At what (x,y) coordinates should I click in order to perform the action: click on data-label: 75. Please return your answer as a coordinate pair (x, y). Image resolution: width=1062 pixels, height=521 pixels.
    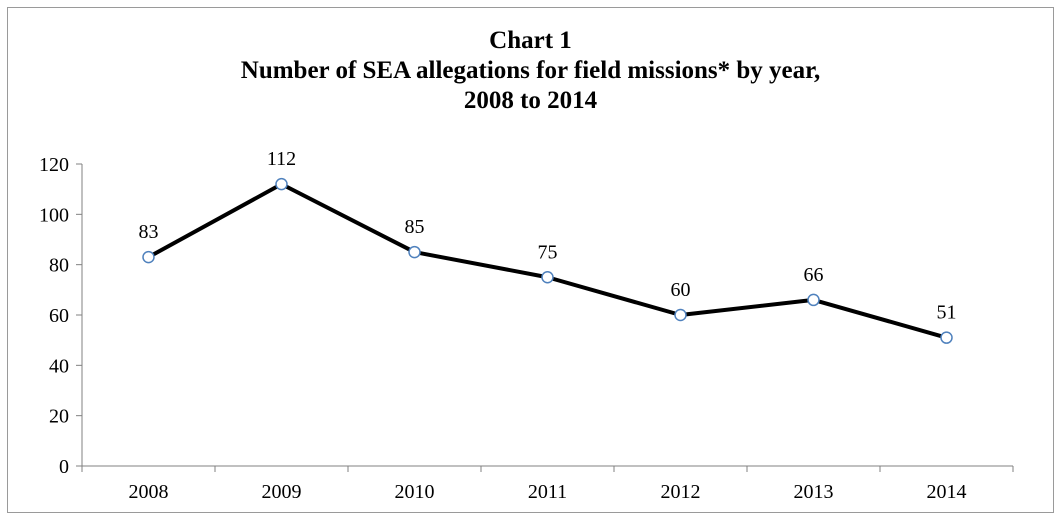
    Looking at the image, I should click on (548, 252).